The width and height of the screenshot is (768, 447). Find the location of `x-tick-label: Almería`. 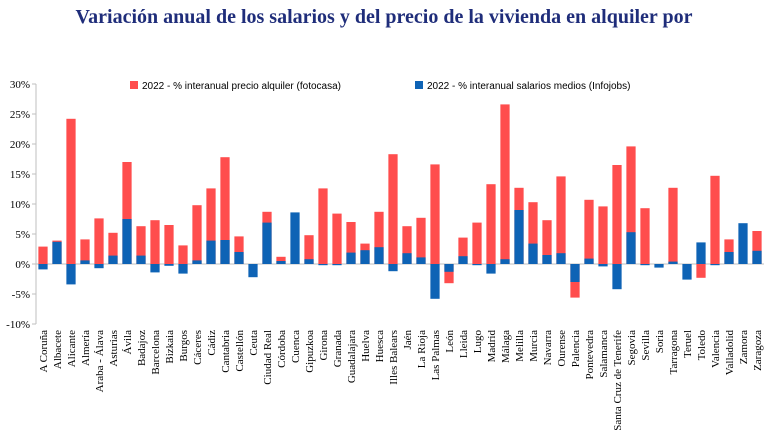

x-tick-label: Almería is located at coordinates (86, 348).